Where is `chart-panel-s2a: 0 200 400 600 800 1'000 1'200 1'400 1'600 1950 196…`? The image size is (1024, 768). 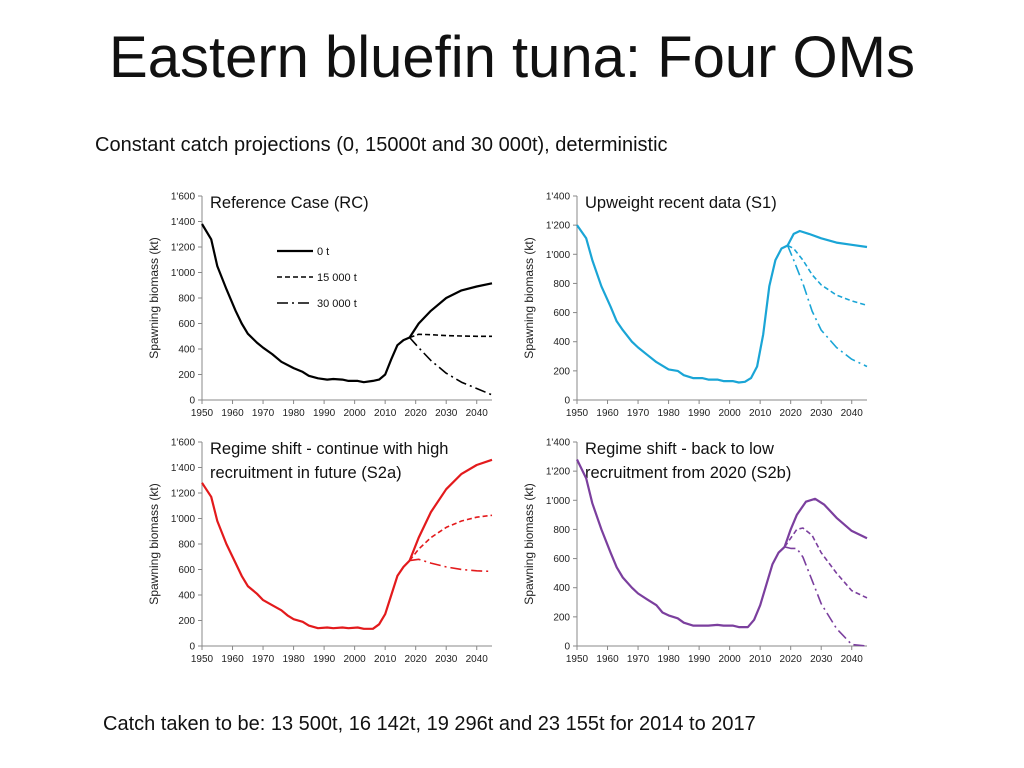 chart-panel-s2a: 0 200 400 600 800 1'000 1'200 1'400 1'600 1950 196… is located at coordinates (325, 553).